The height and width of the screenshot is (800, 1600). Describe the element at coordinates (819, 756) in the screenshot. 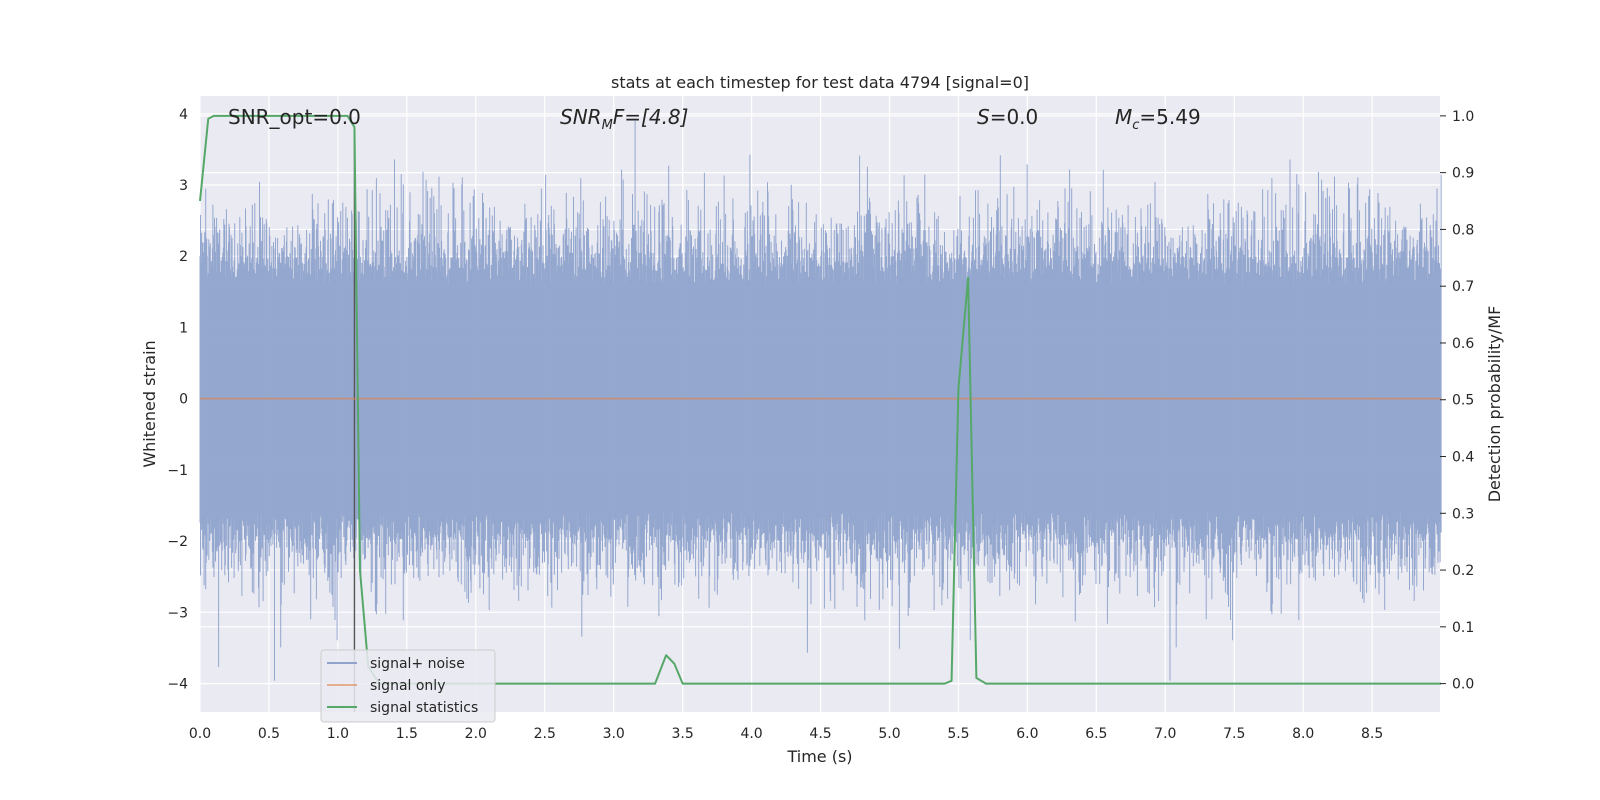

I see `x-axis-label: Time (s)` at that location.